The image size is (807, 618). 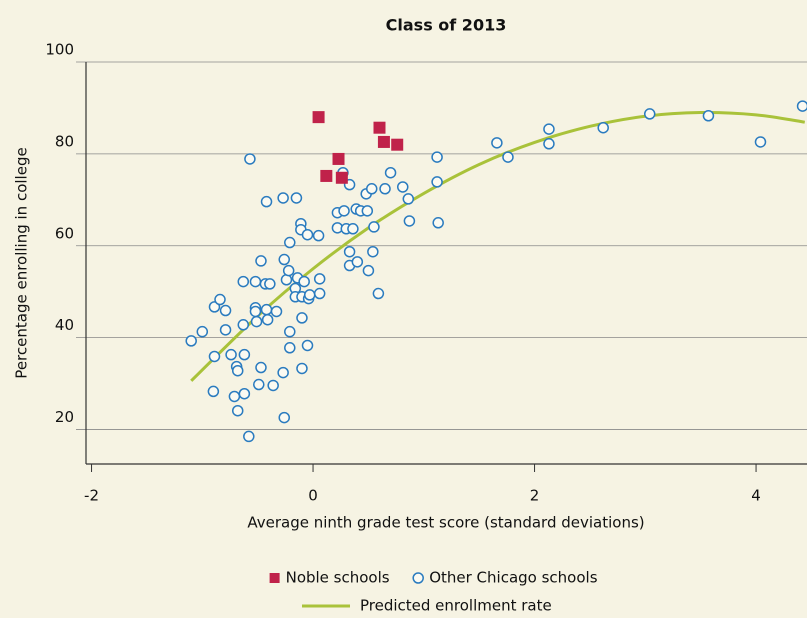 I want to click on x-tick-label: 4, so click(x=756, y=496).